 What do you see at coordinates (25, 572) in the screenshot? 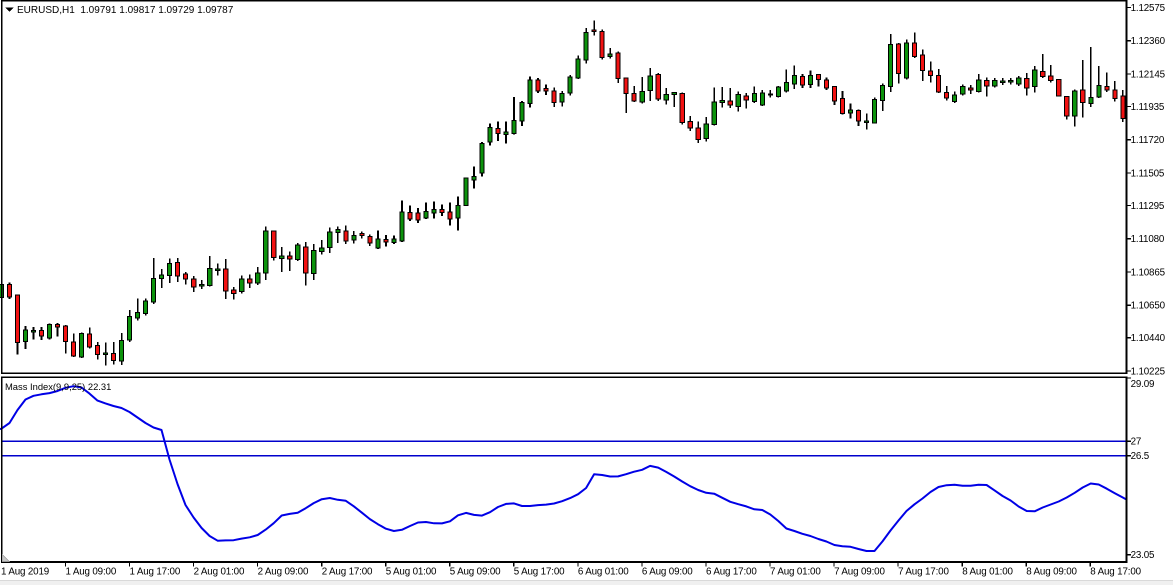
I see `svg-text: 1 Aug 2019` at bounding box center [25, 572].